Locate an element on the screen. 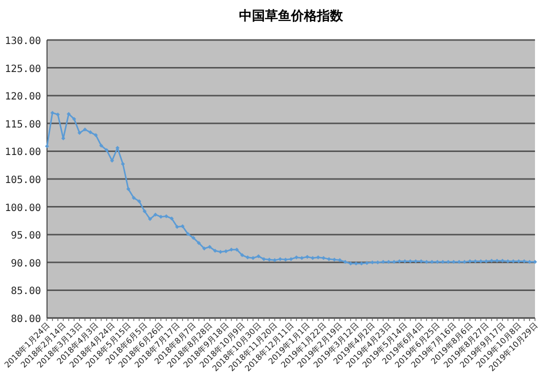 The width and height of the screenshot is (550, 382). y-tick-label: 90.00 is located at coordinates (25, 264).